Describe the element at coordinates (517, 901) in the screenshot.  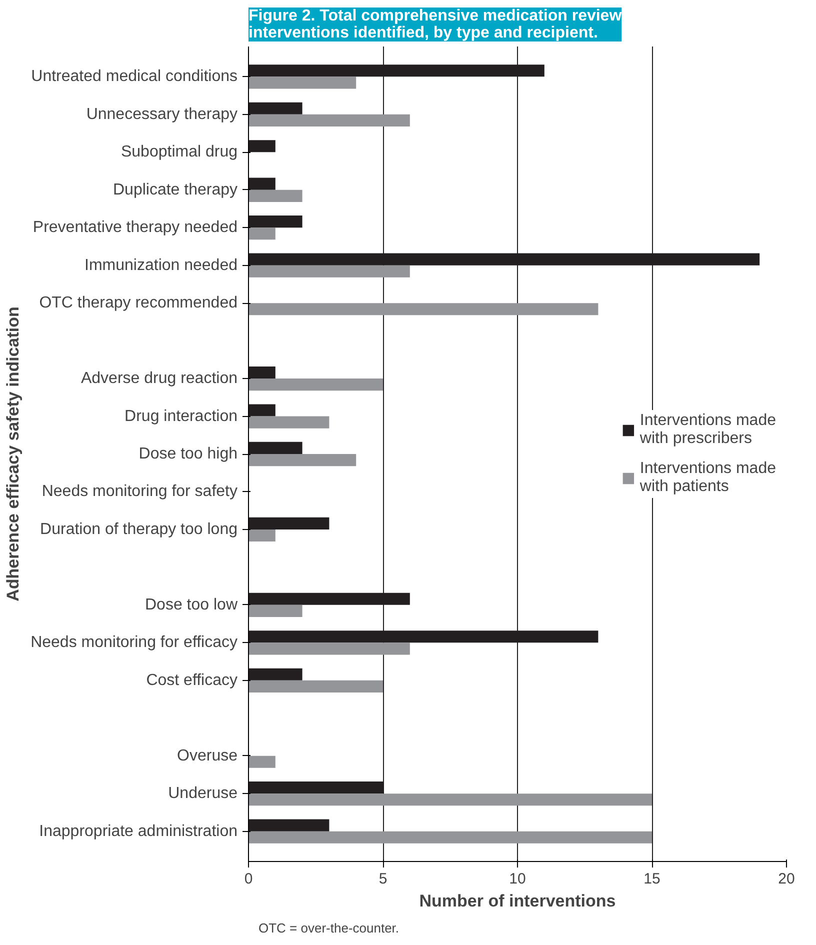
I see `x-axis-title: Number of interventions` at that location.